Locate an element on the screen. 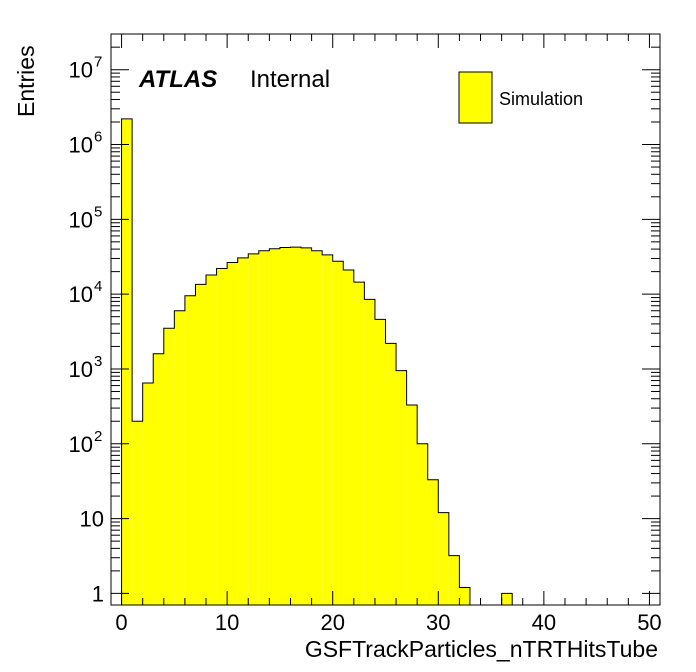 Image resolution: width=696 pixels, height=672 pixels. x-tick-label: 30 is located at coordinates (438, 622).